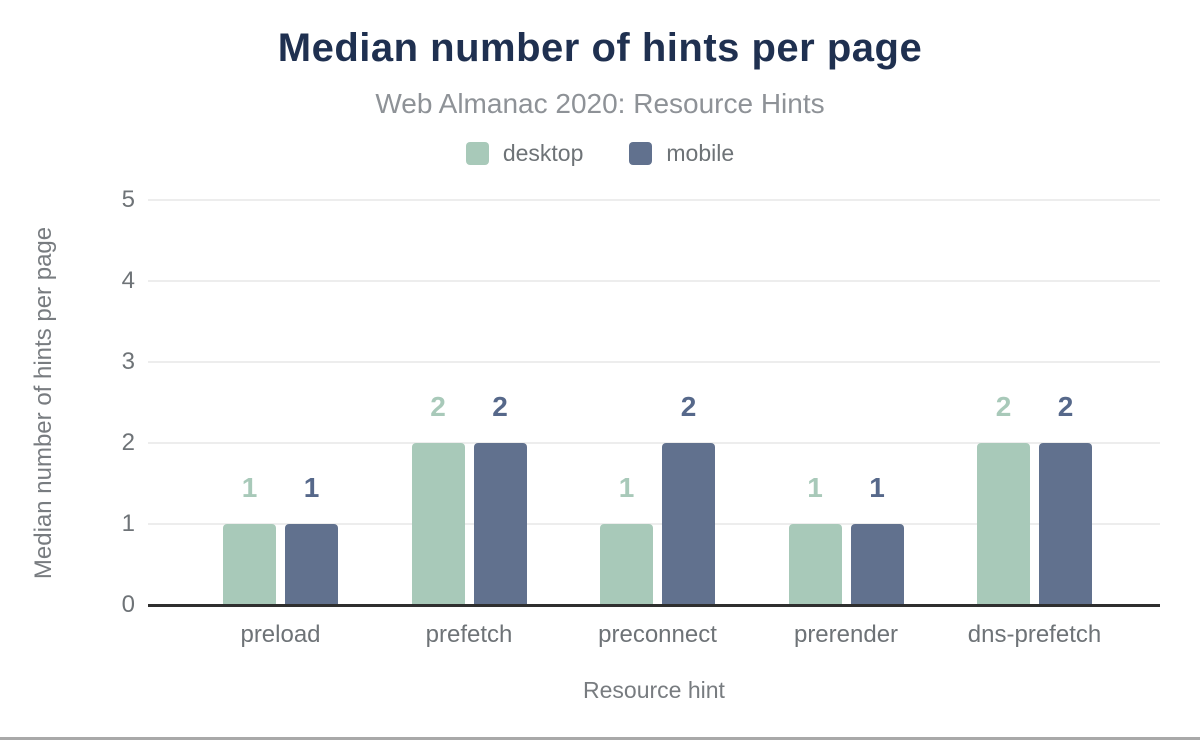 The image size is (1200, 742). I want to click on legend: desktop mobile, so click(600, 153).